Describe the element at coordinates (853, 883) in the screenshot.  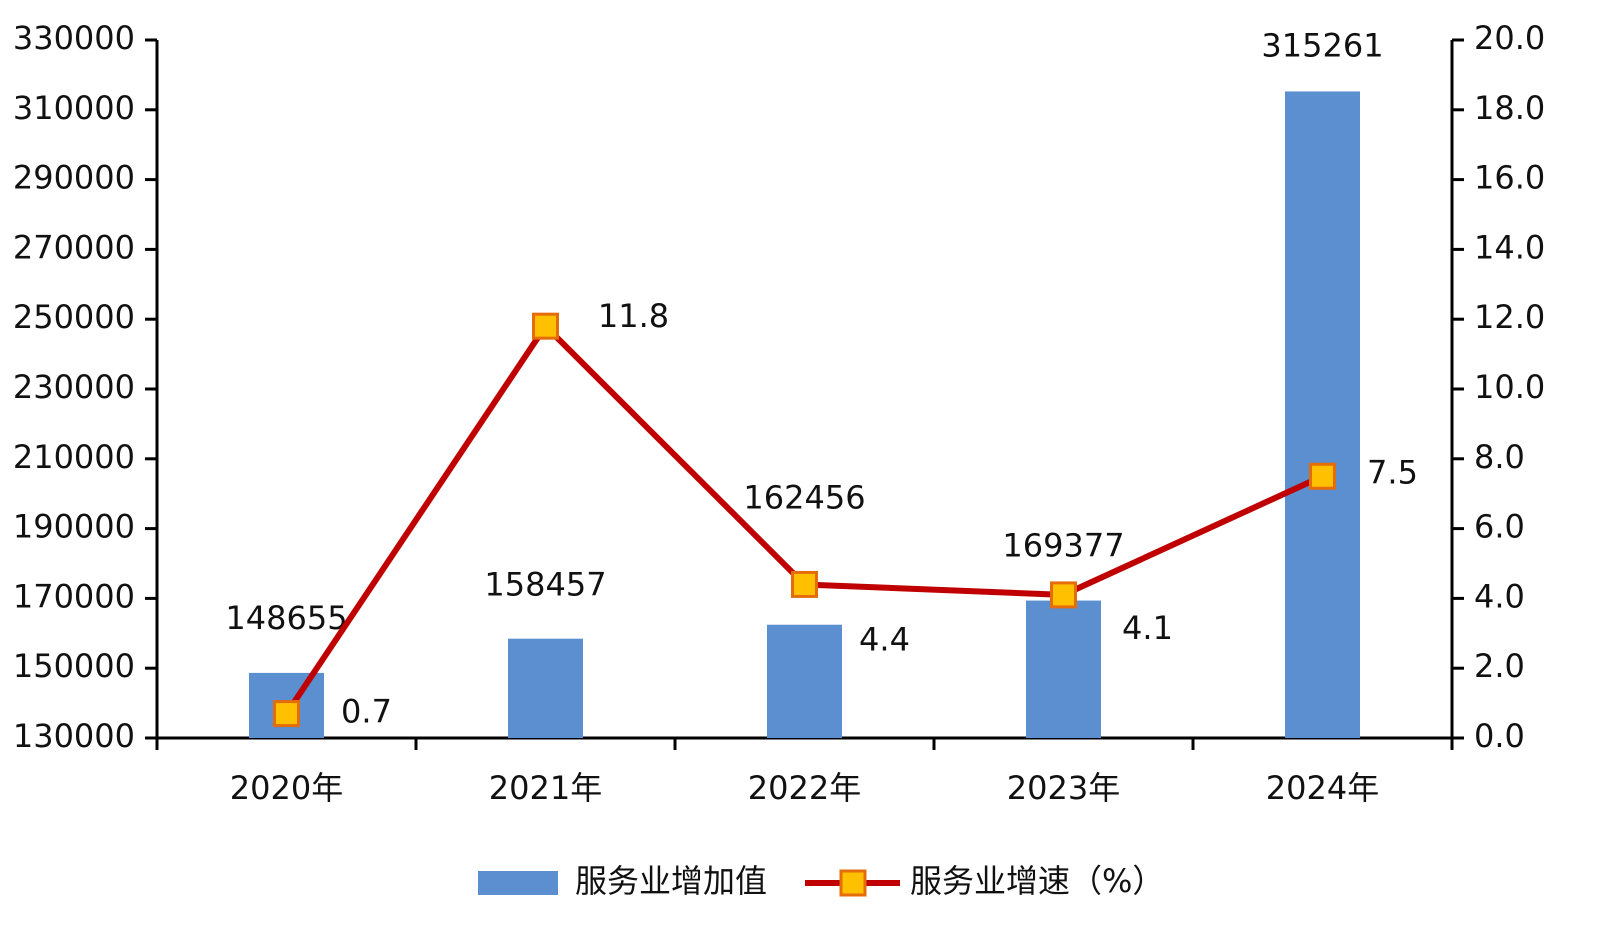
I see `legend-marker` at that location.